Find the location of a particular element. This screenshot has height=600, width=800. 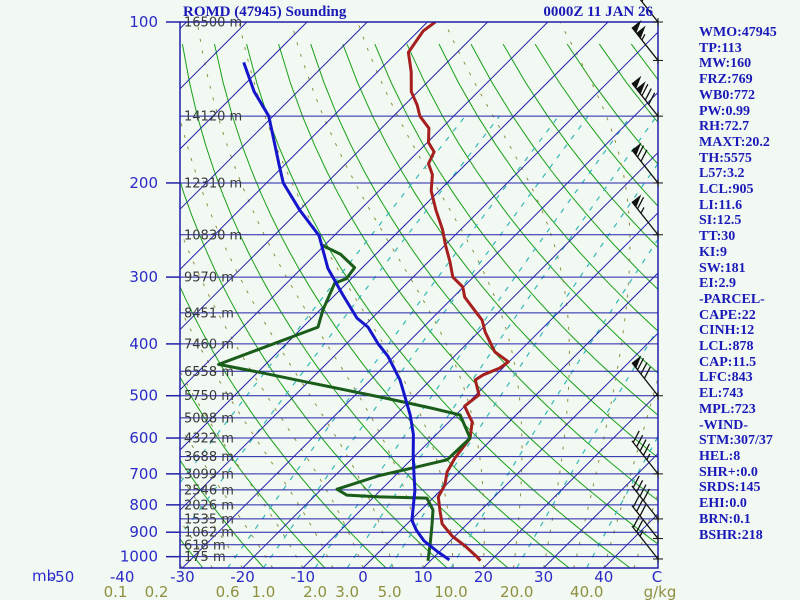

index-line: EL:743 is located at coordinates (721, 394).